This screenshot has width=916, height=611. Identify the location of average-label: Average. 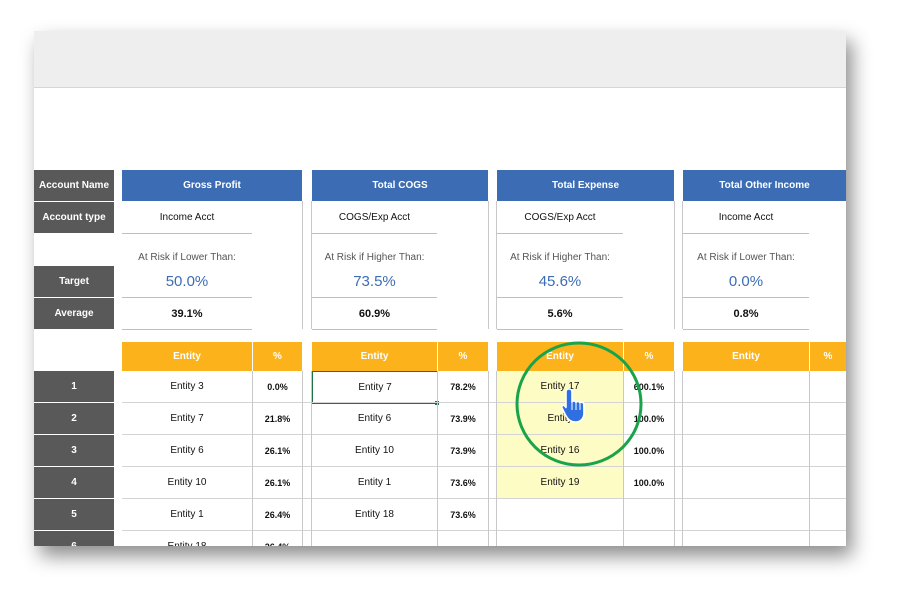
(74, 313).